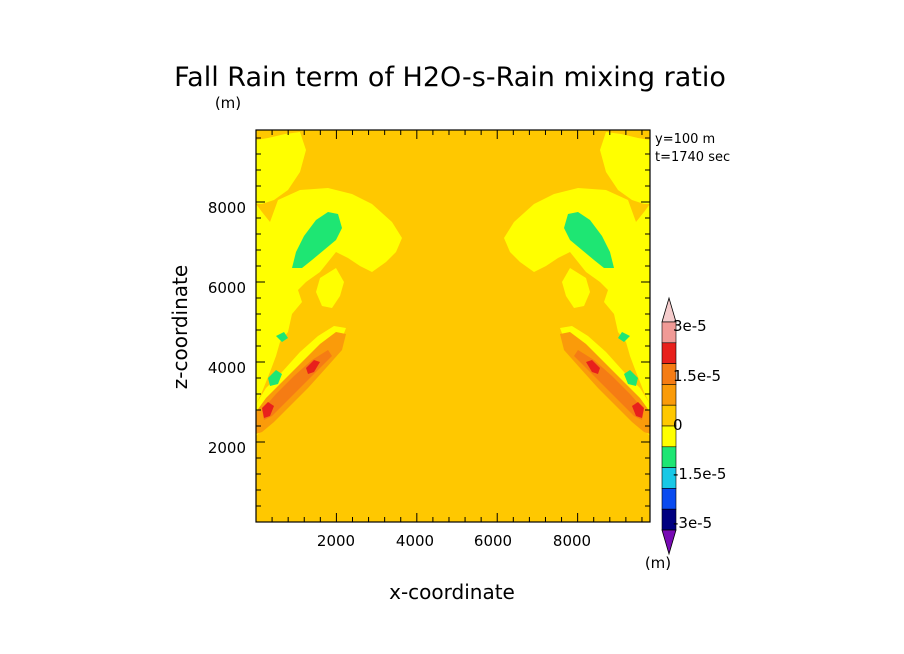 The image size is (904, 654). What do you see at coordinates (227, 448) in the screenshot?
I see `y-tick-label: 2000` at bounding box center [227, 448].